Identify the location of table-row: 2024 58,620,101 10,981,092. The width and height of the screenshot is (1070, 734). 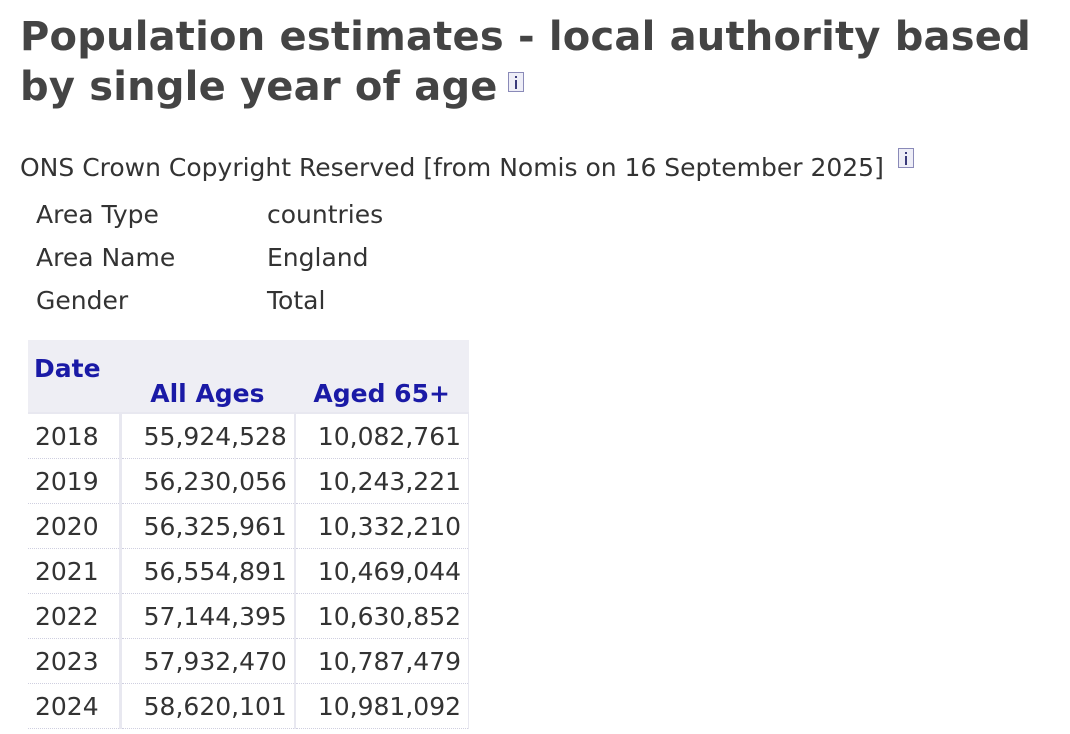
(248, 706).